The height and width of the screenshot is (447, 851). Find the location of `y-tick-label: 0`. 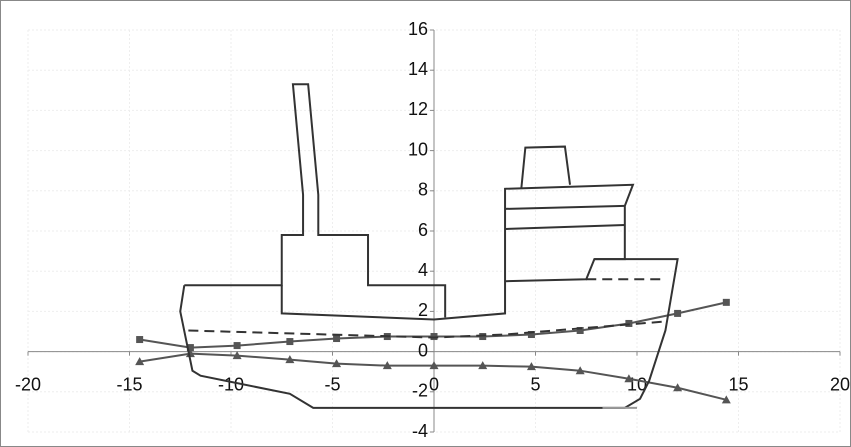

y-tick-label: 0 is located at coordinates (423, 350).